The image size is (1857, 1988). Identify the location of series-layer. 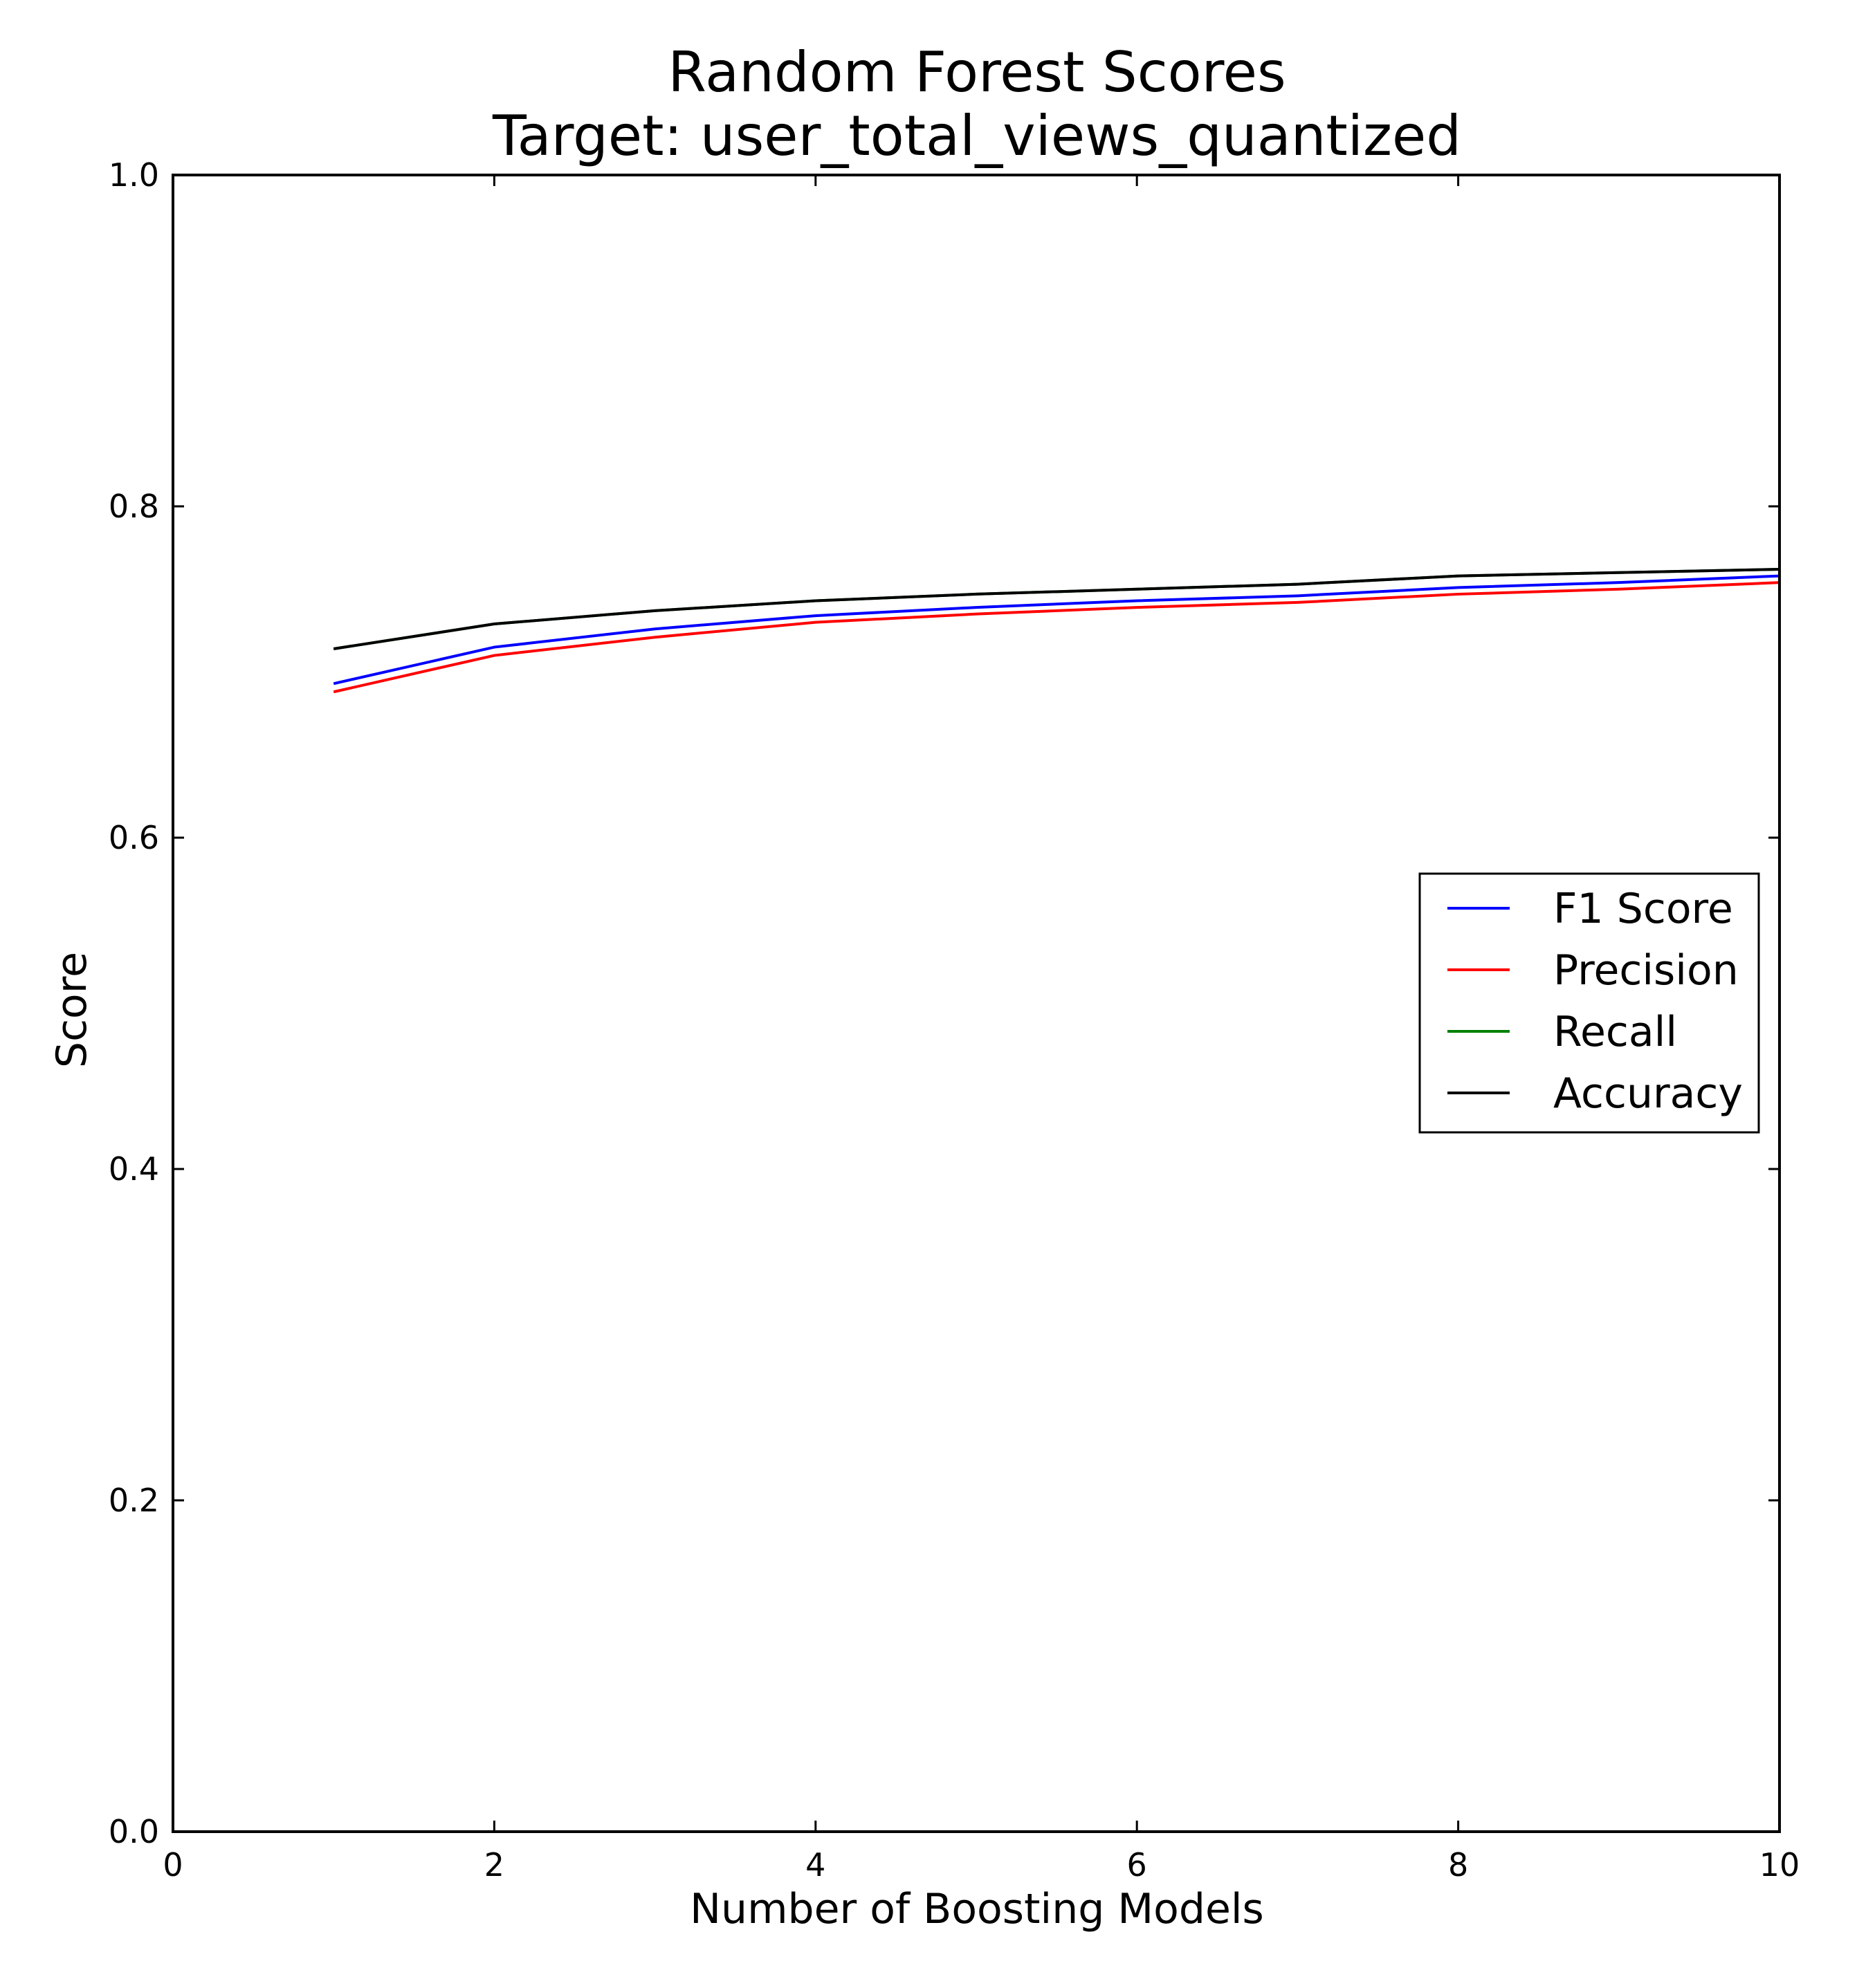
(1056, 631).